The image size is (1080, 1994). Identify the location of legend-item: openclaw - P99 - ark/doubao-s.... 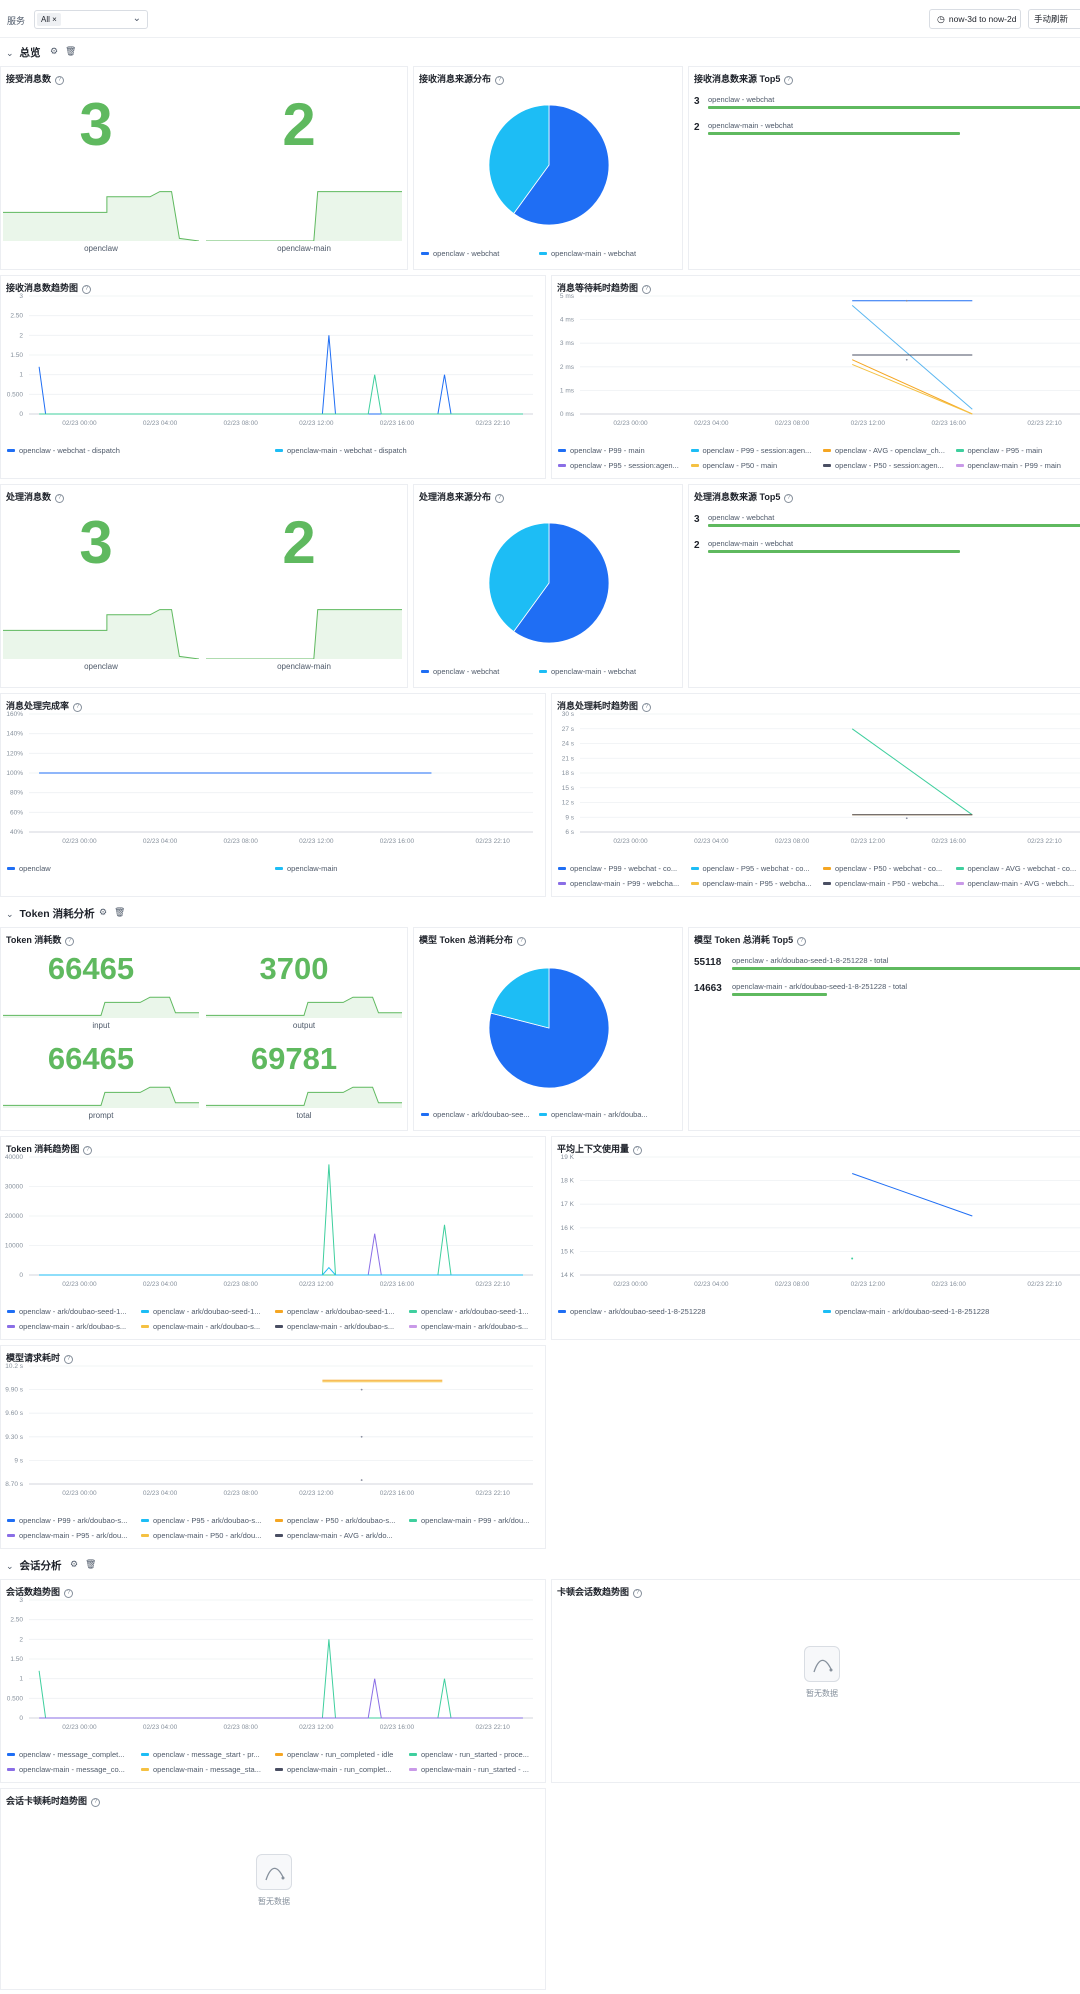
(67, 1520).